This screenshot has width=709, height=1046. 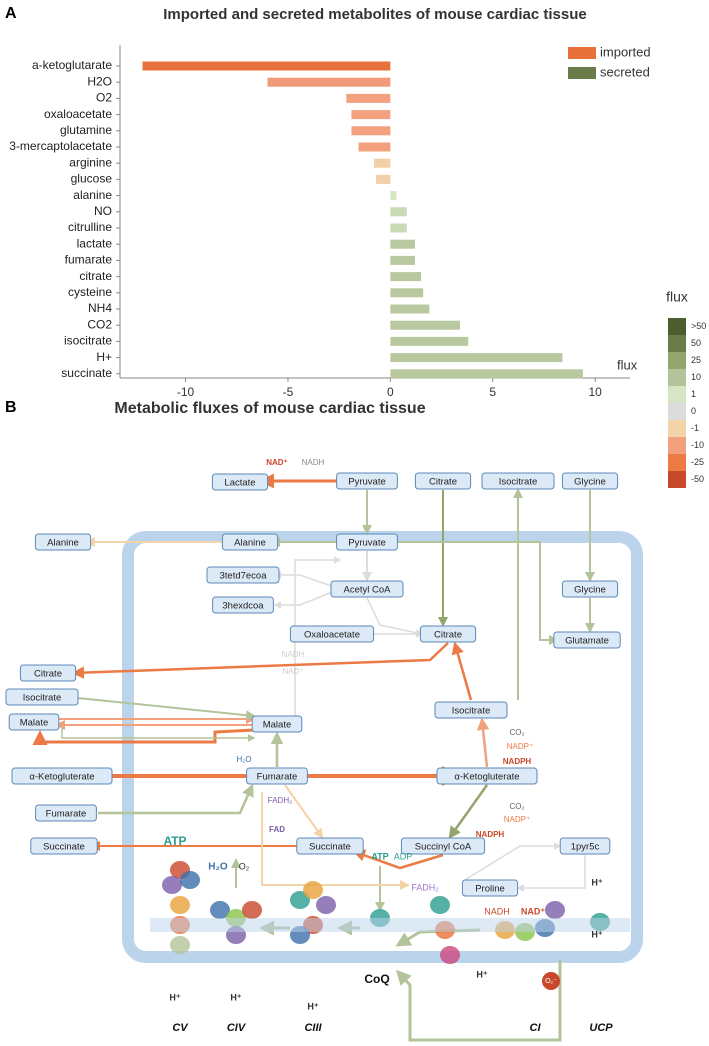 I want to click on color-scale-label: 10, so click(x=696, y=377).